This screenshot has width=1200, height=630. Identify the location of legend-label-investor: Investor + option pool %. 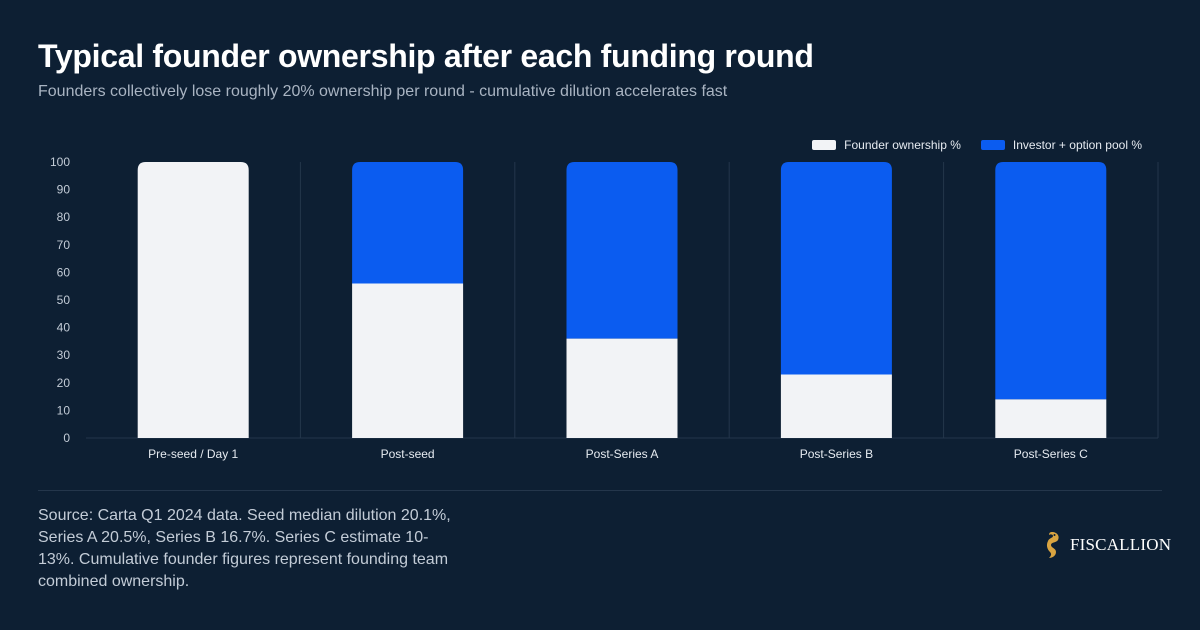
(1077, 145).